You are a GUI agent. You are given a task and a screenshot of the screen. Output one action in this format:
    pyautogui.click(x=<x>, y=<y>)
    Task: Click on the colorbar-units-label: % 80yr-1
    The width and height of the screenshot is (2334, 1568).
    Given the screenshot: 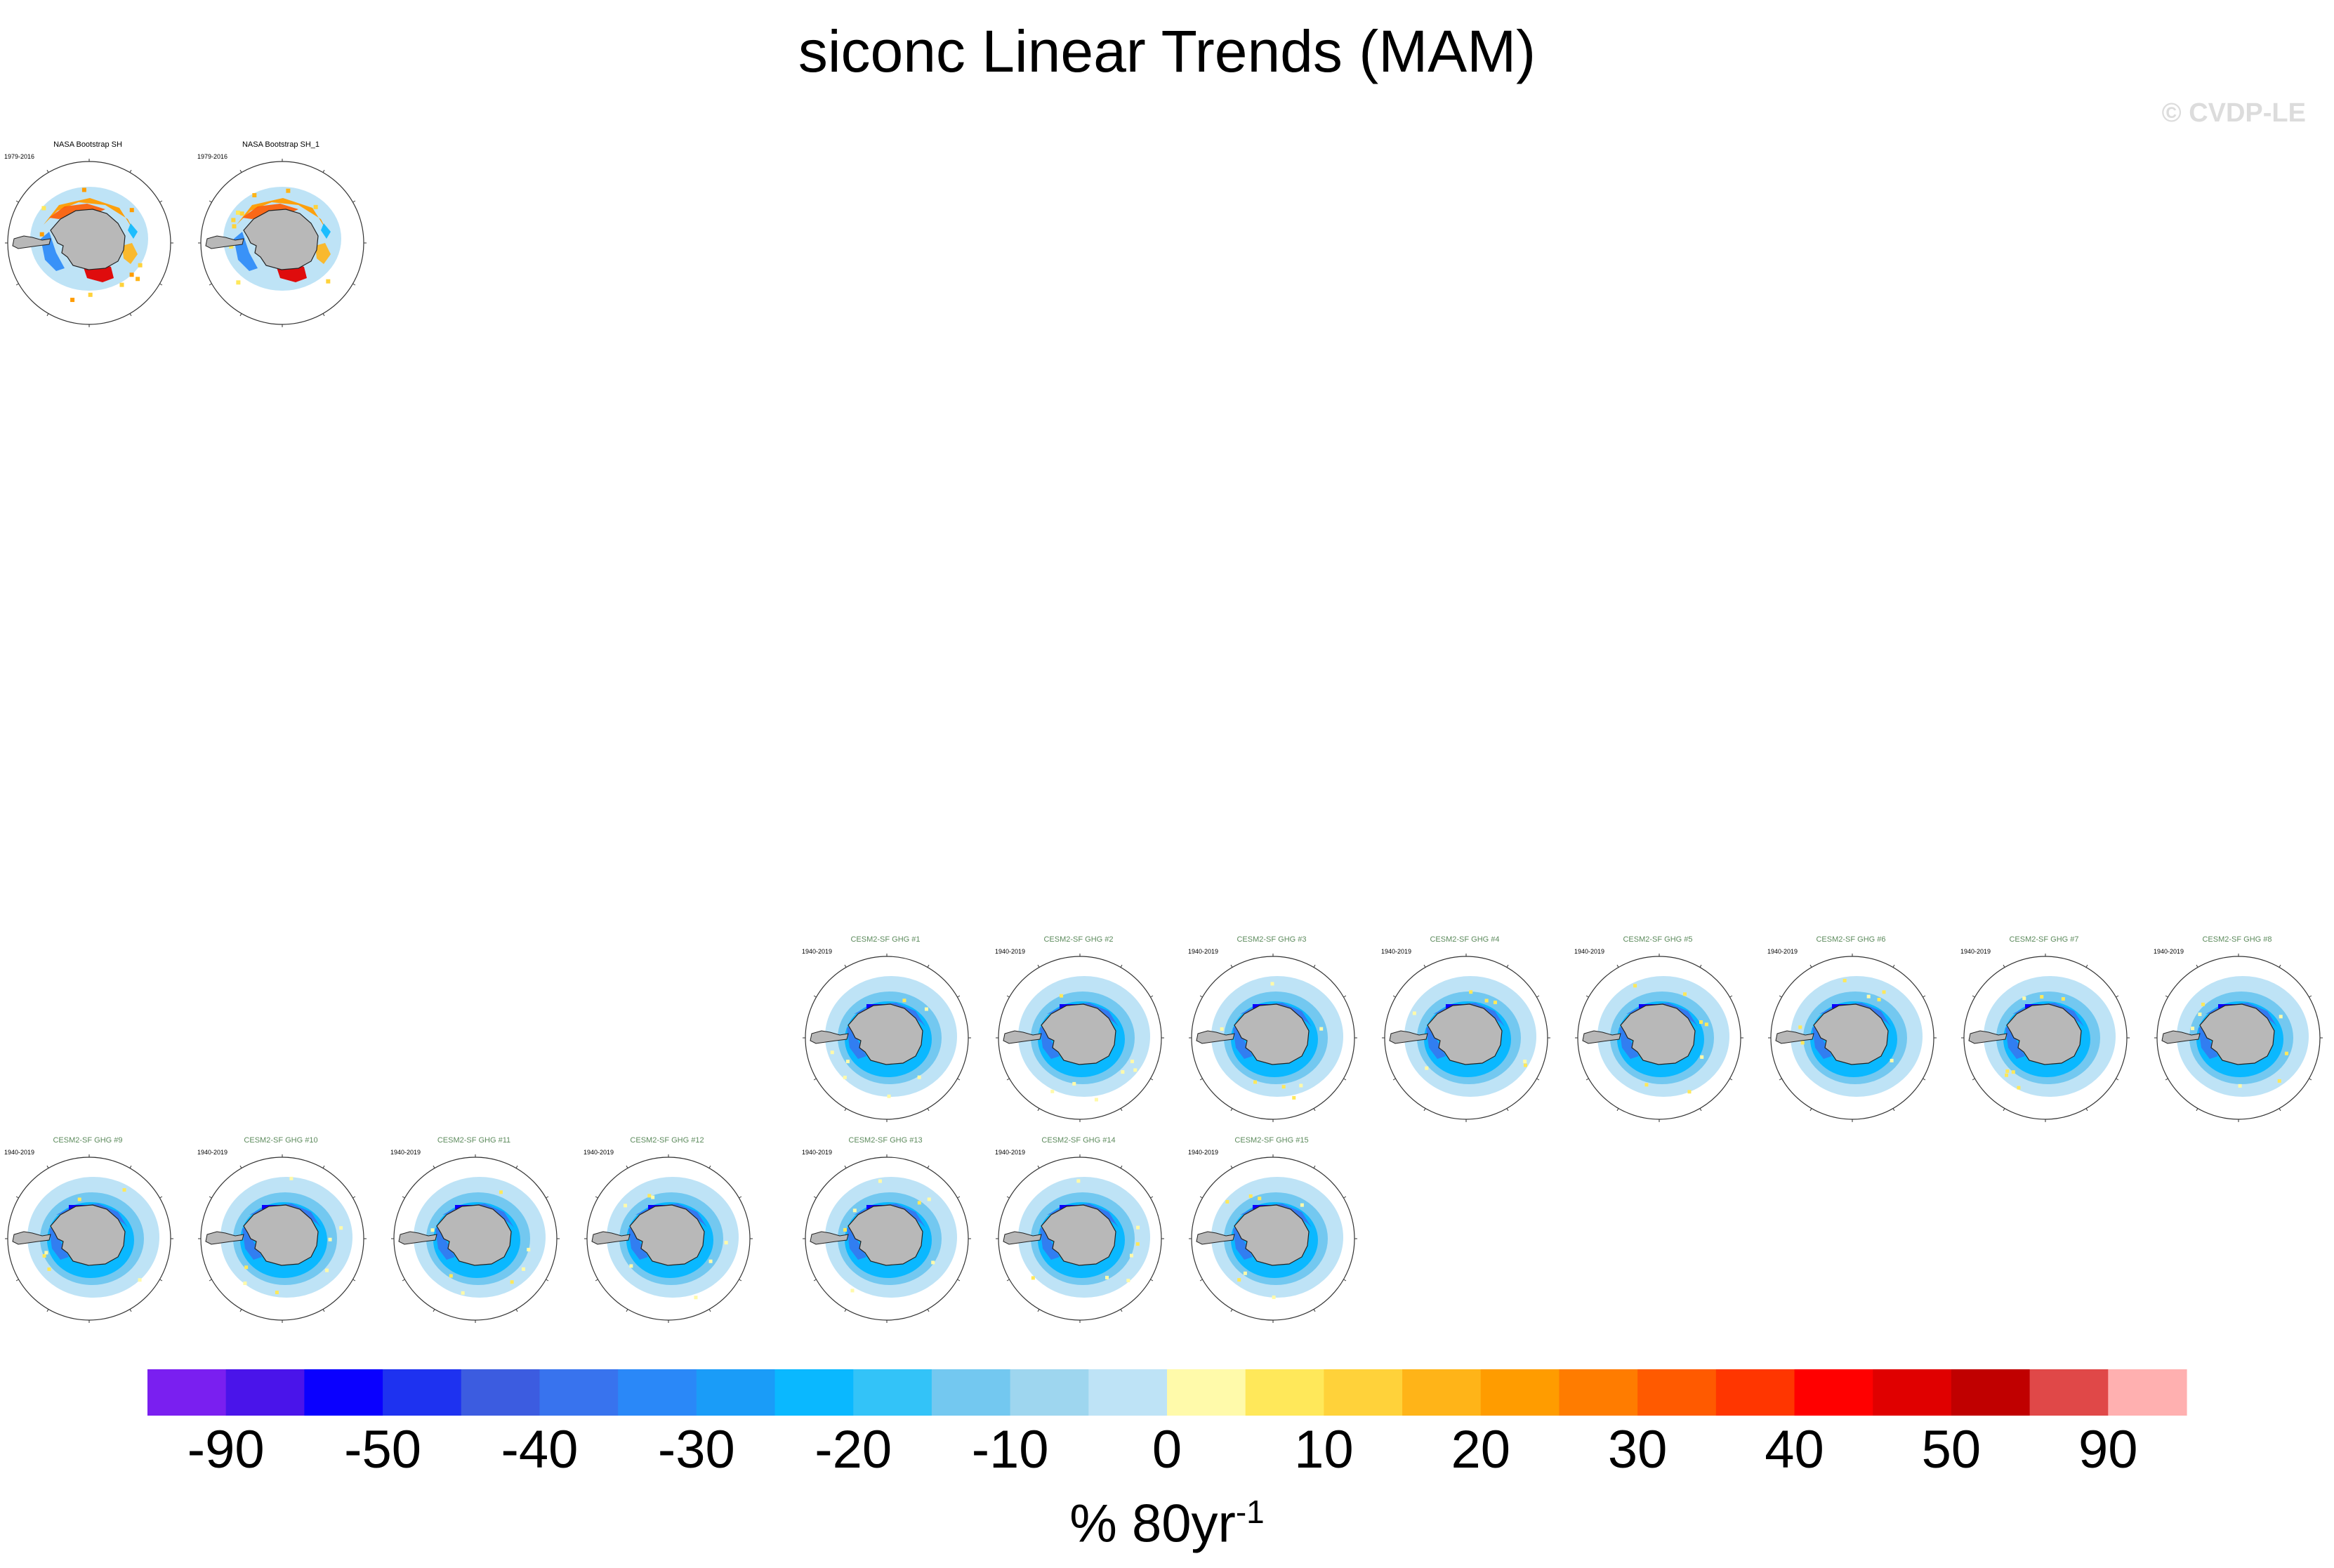 What is the action you would take?
    pyautogui.click(x=1167, y=1517)
    